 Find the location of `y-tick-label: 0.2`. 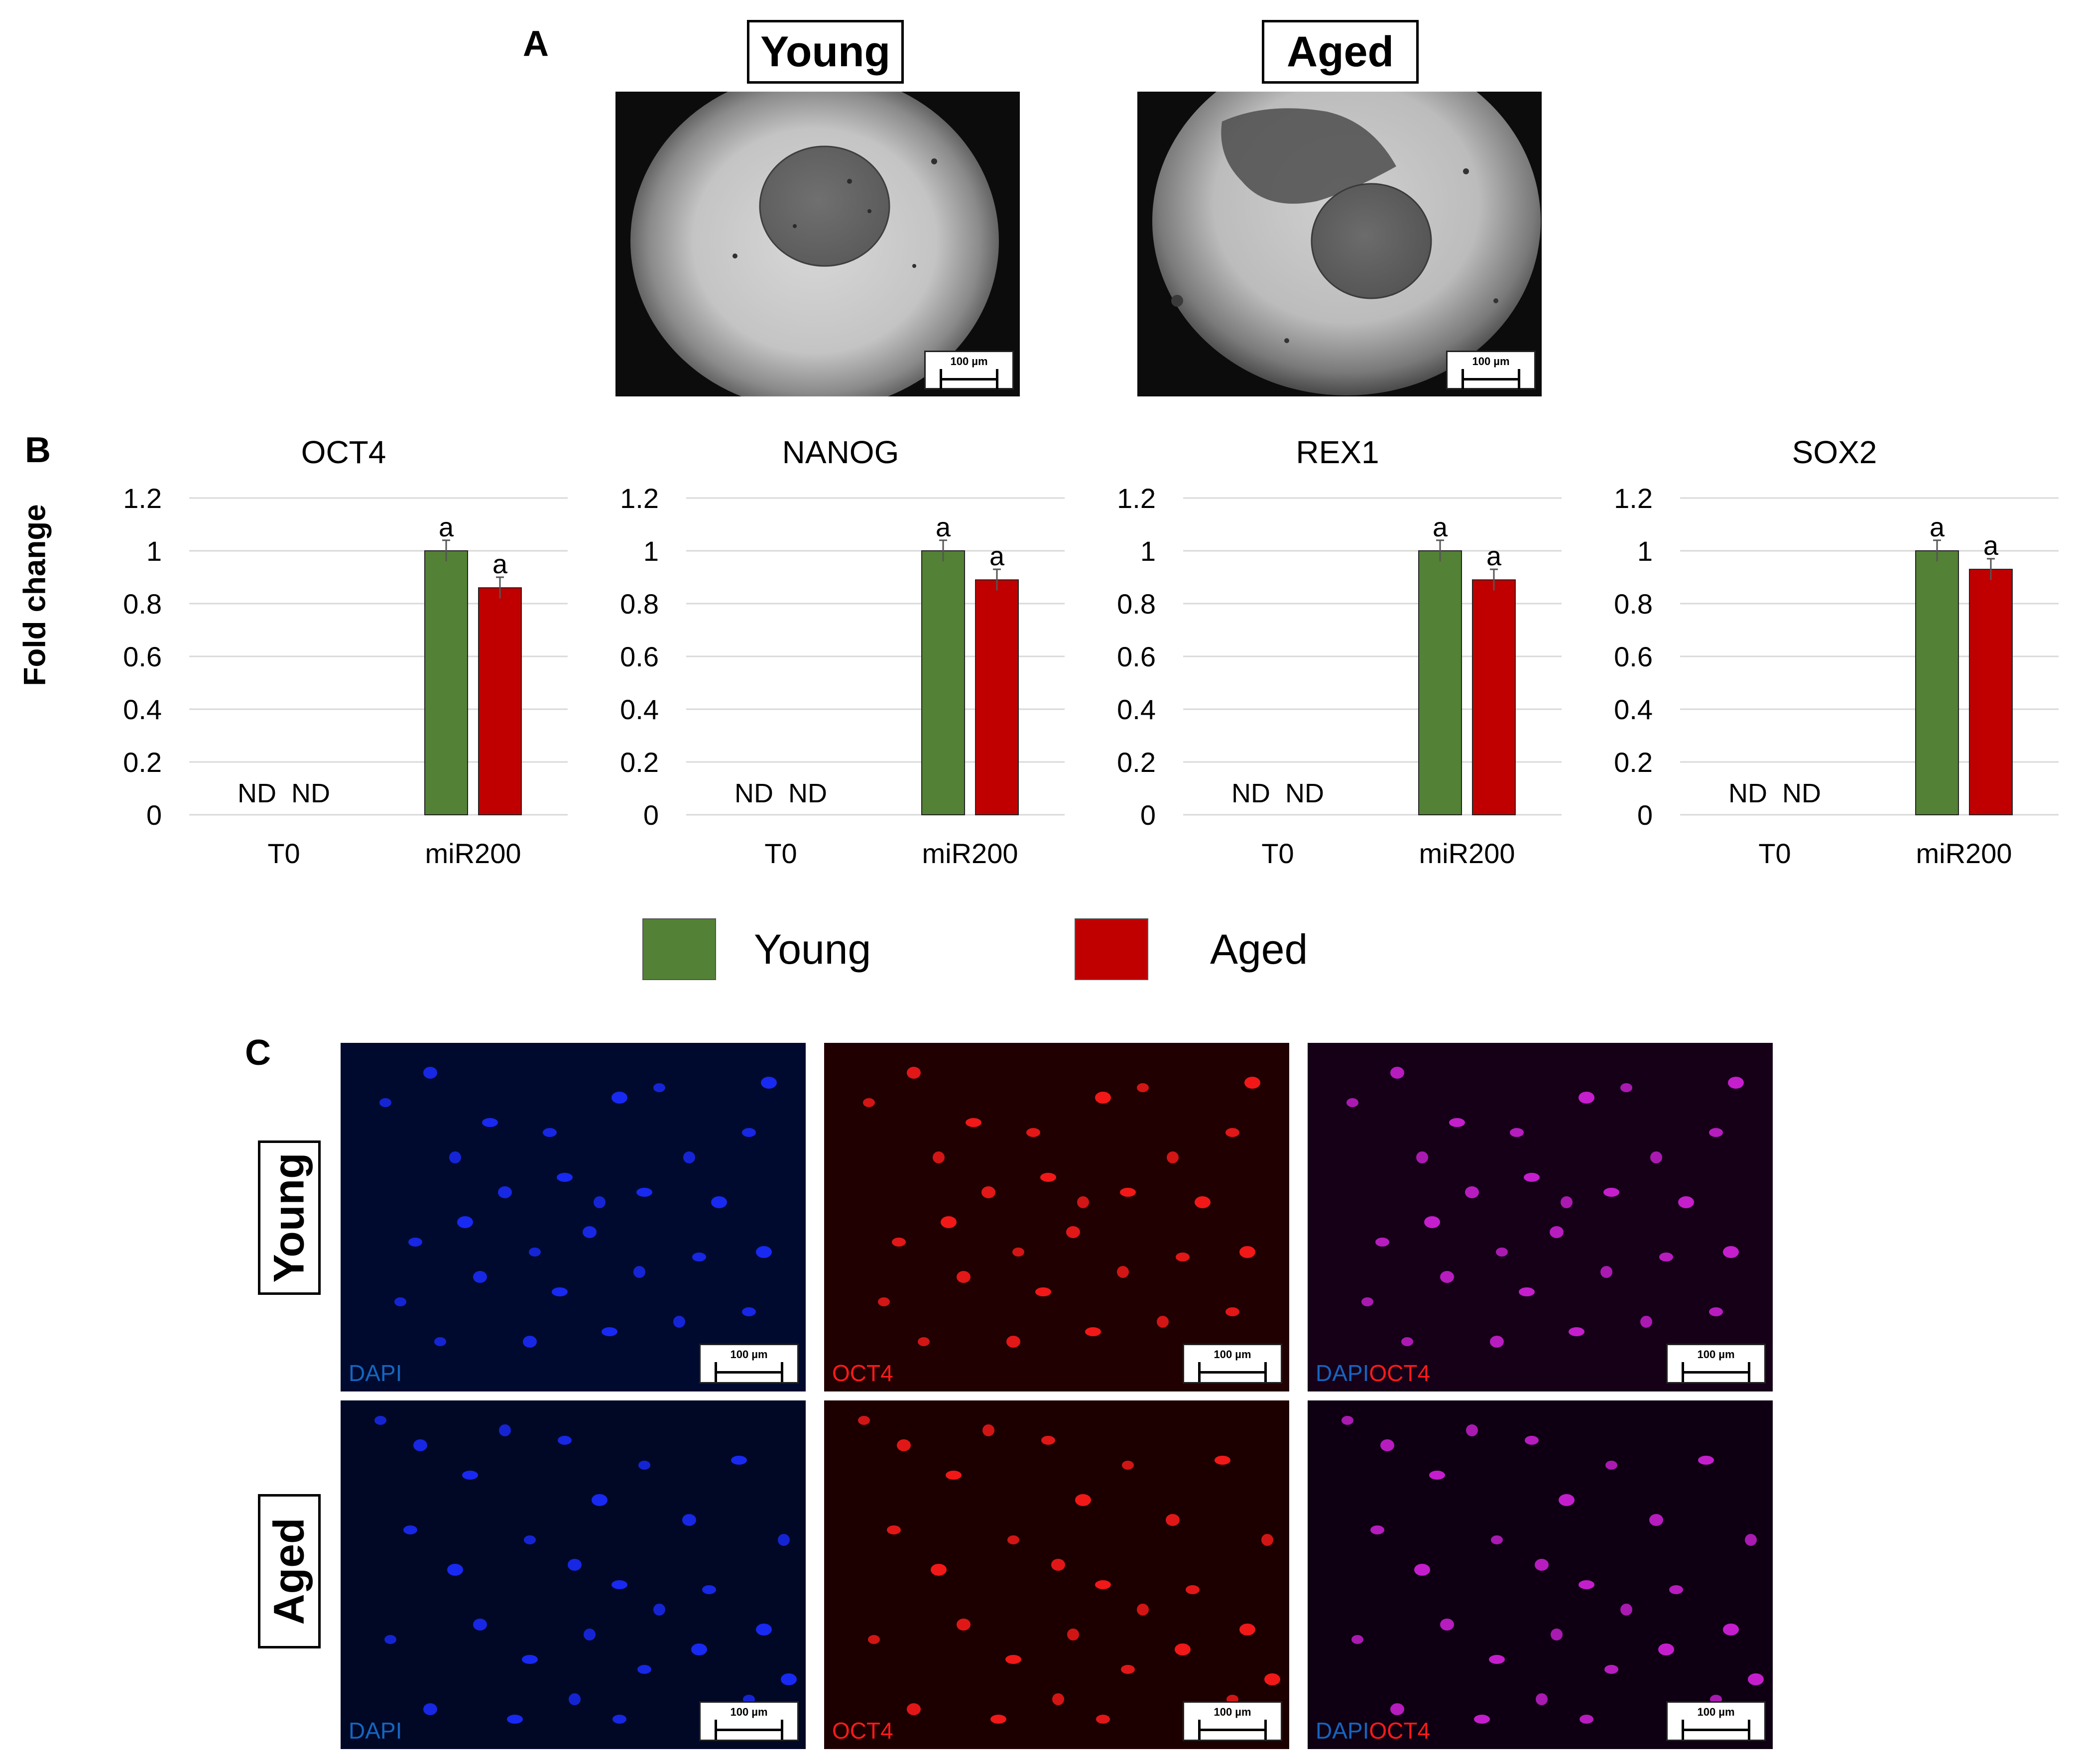

y-tick-label: 0.2 is located at coordinates (142, 762).